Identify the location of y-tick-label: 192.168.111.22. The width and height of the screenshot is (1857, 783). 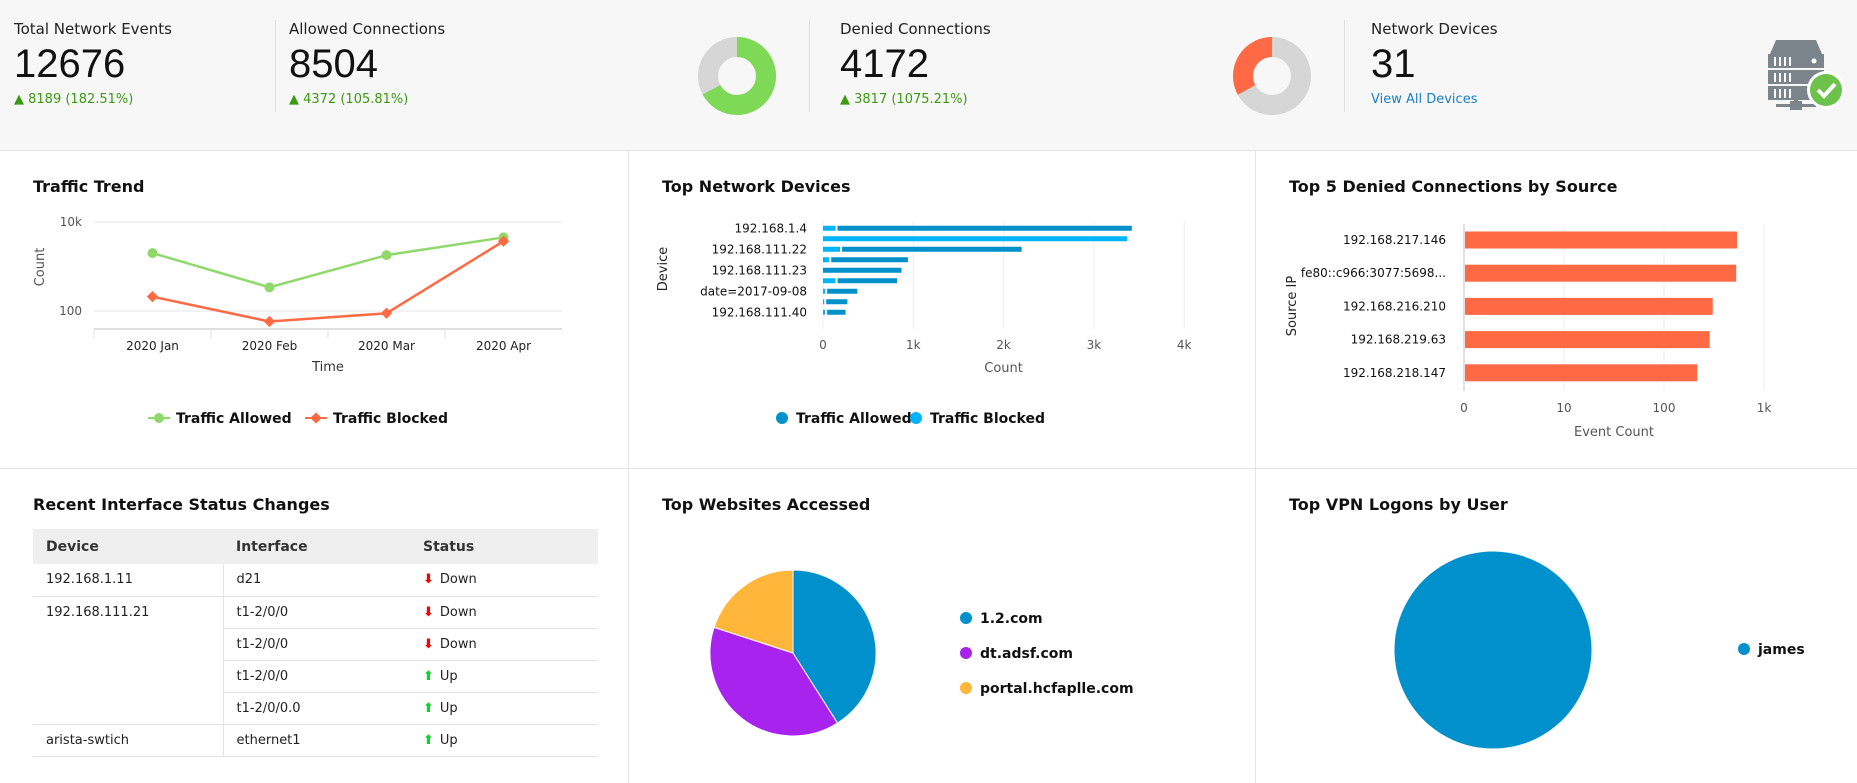
(759, 249).